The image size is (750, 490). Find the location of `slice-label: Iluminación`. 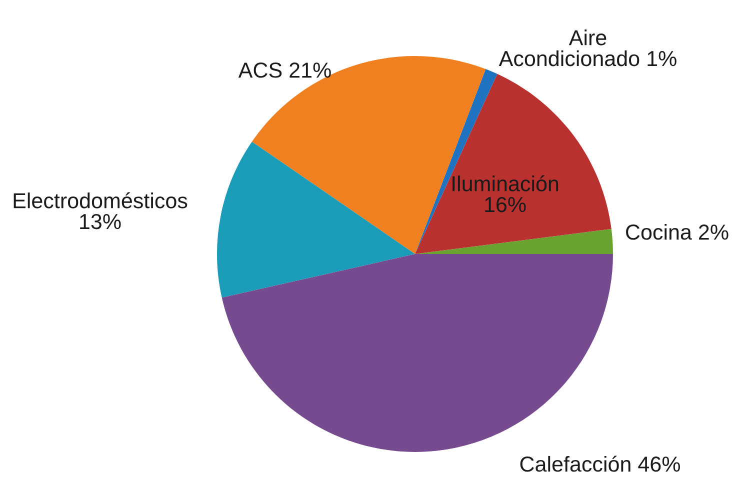

slice-label: Iluminación is located at coordinates (505, 183).